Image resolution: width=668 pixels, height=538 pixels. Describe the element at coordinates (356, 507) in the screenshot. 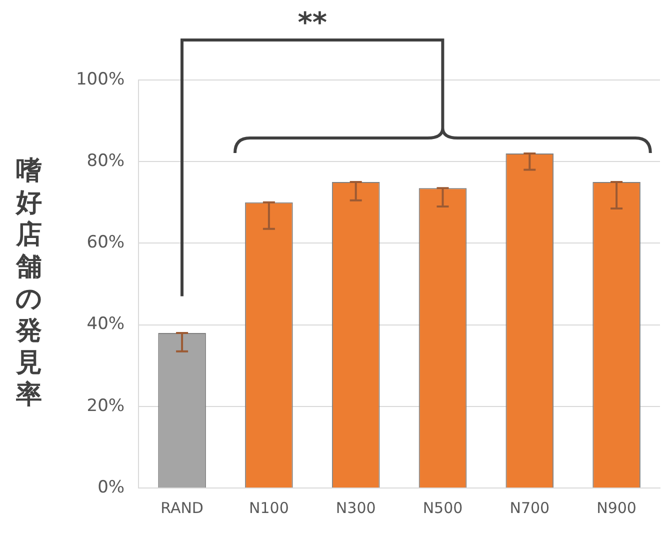

I see `x-tick-label: N300` at that location.